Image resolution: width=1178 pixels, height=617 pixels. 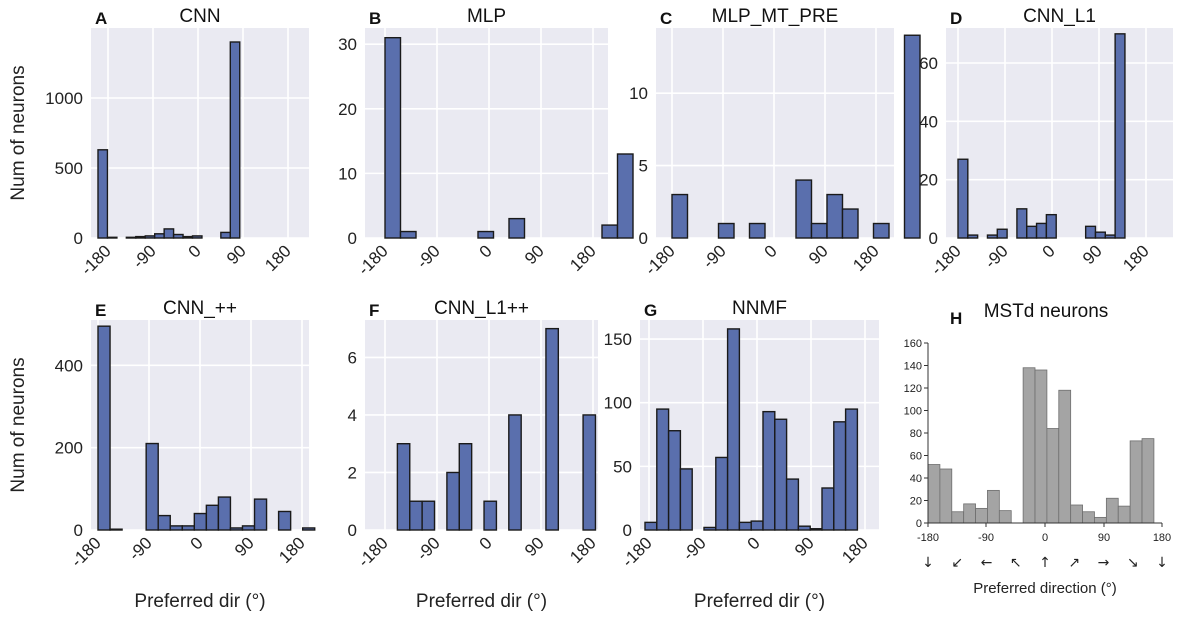 What do you see at coordinates (1046, 311) in the screenshot?
I see `panel-title: MSTd neurons` at bounding box center [1046, 311].